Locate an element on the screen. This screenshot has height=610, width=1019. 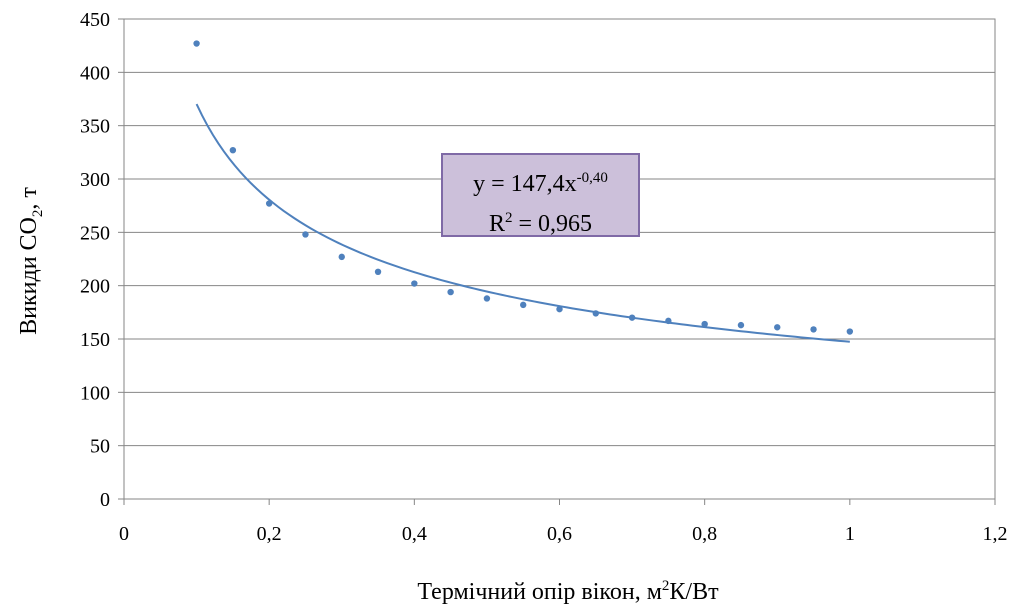
r-squared-label: R2 = 0,965 is located at coordinates (540, 223).